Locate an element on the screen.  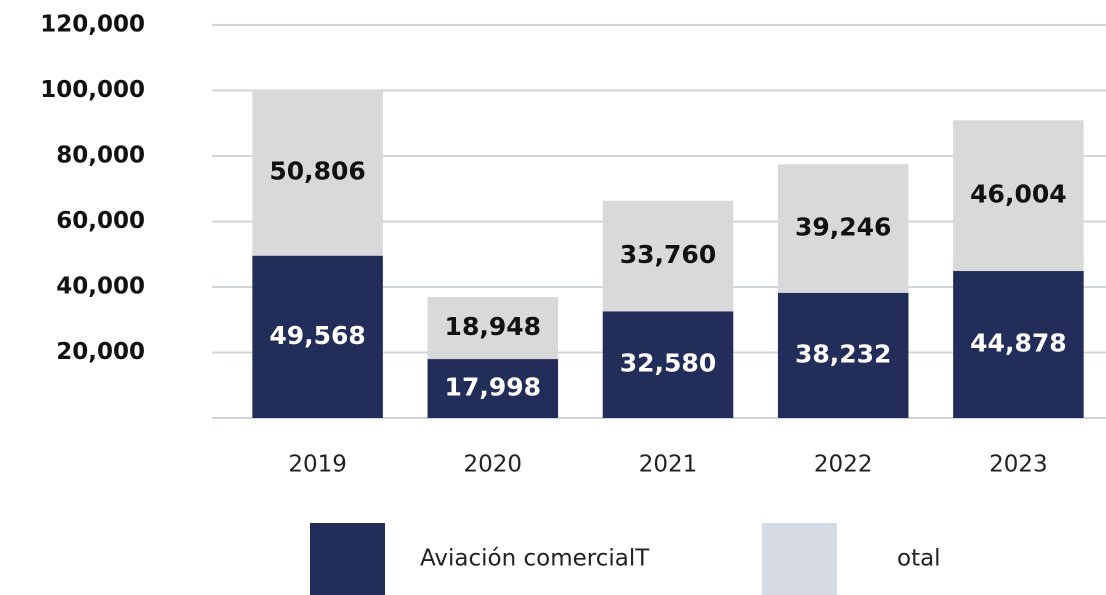
value-label: 50,806 is located at coordinates (317, 170).